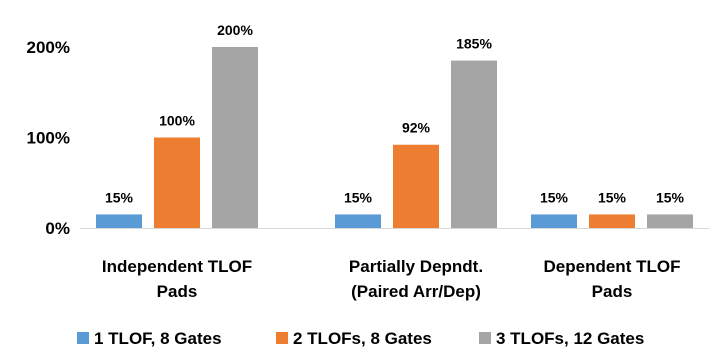  I want to click on legend-label: 3 TLOFs, 12 Gates, so click(570, 338).